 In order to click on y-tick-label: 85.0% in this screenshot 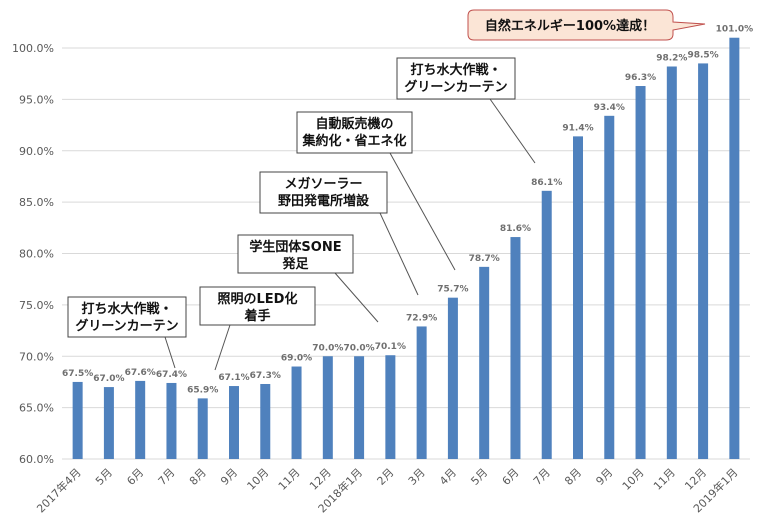, I will do `click(36, 202)`.